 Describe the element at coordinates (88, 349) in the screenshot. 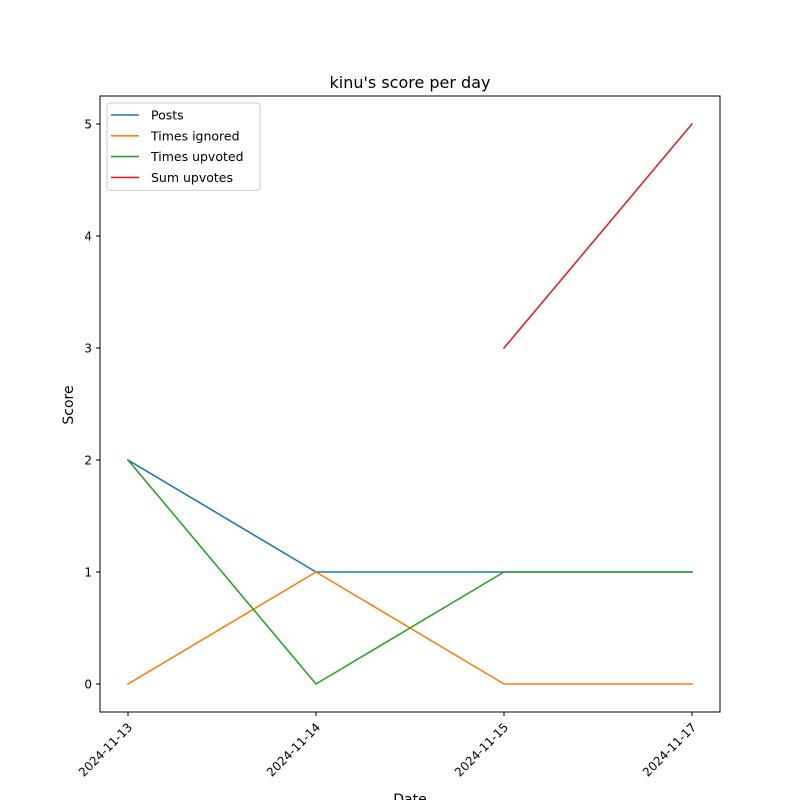

I see `y-tick-label-3: 3` at that location.